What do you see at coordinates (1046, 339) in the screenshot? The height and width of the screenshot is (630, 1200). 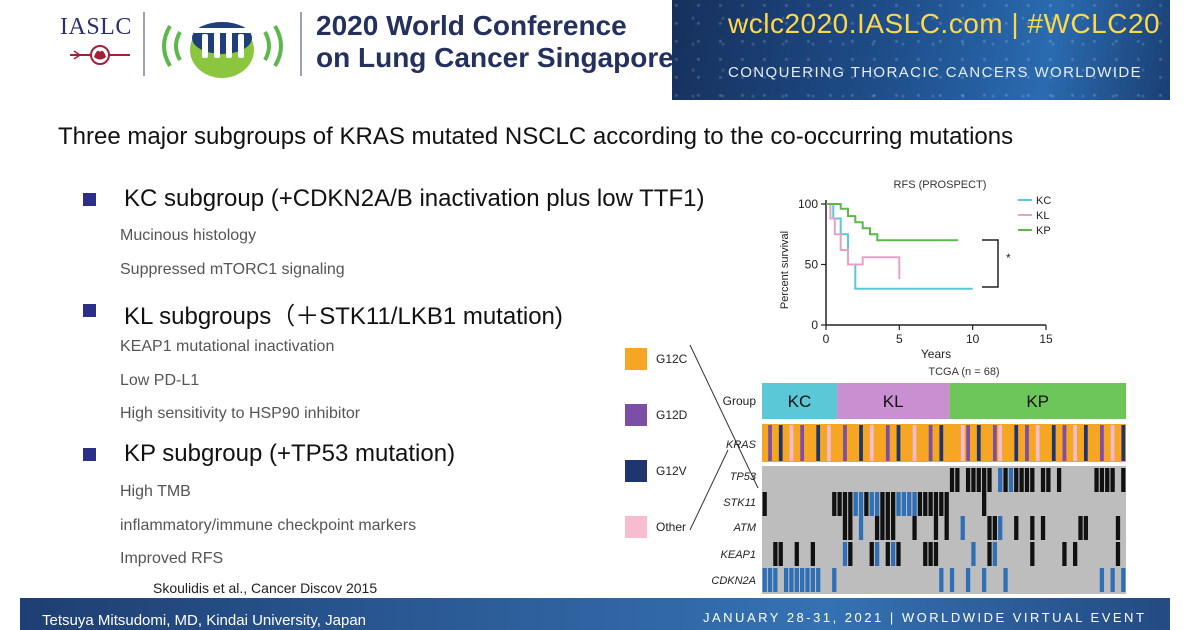 I see `km-x-tick-label: 15` at bounding box center [1046, 339].